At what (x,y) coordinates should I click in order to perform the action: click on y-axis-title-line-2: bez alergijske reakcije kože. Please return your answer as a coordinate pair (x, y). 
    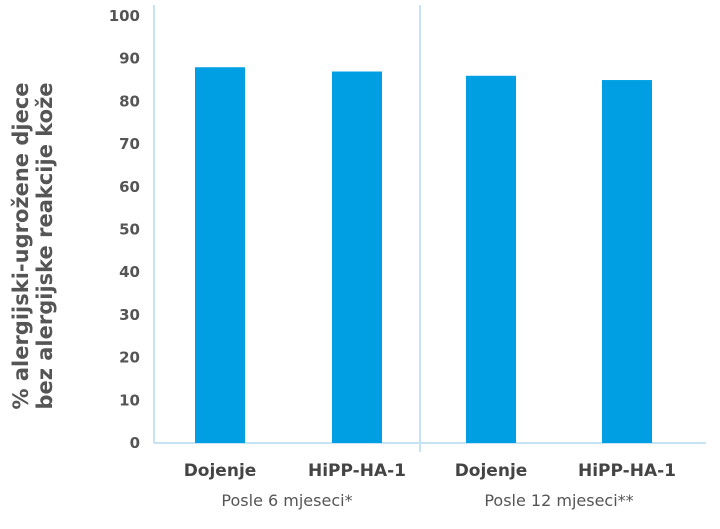
    Looking at the image, I should click on (45, 245).